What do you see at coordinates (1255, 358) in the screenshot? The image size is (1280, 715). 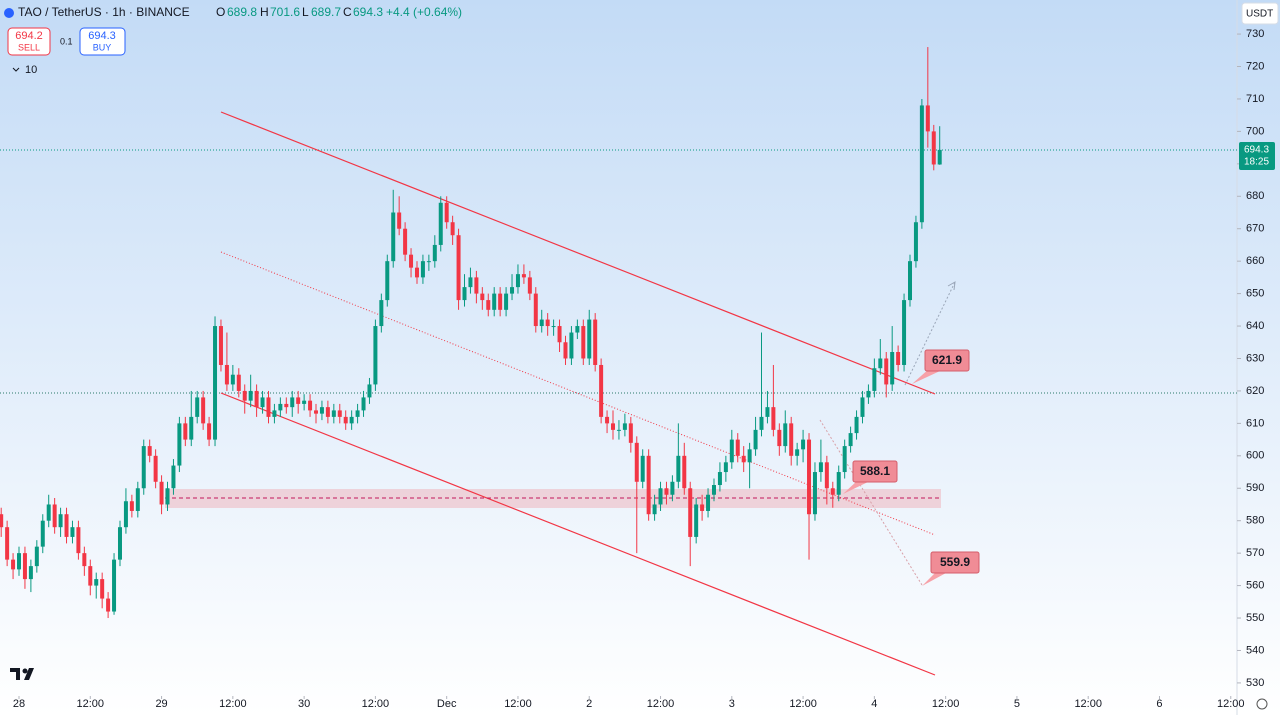 I see `y-tick-label: 630` at bounding box center [1255, 358].